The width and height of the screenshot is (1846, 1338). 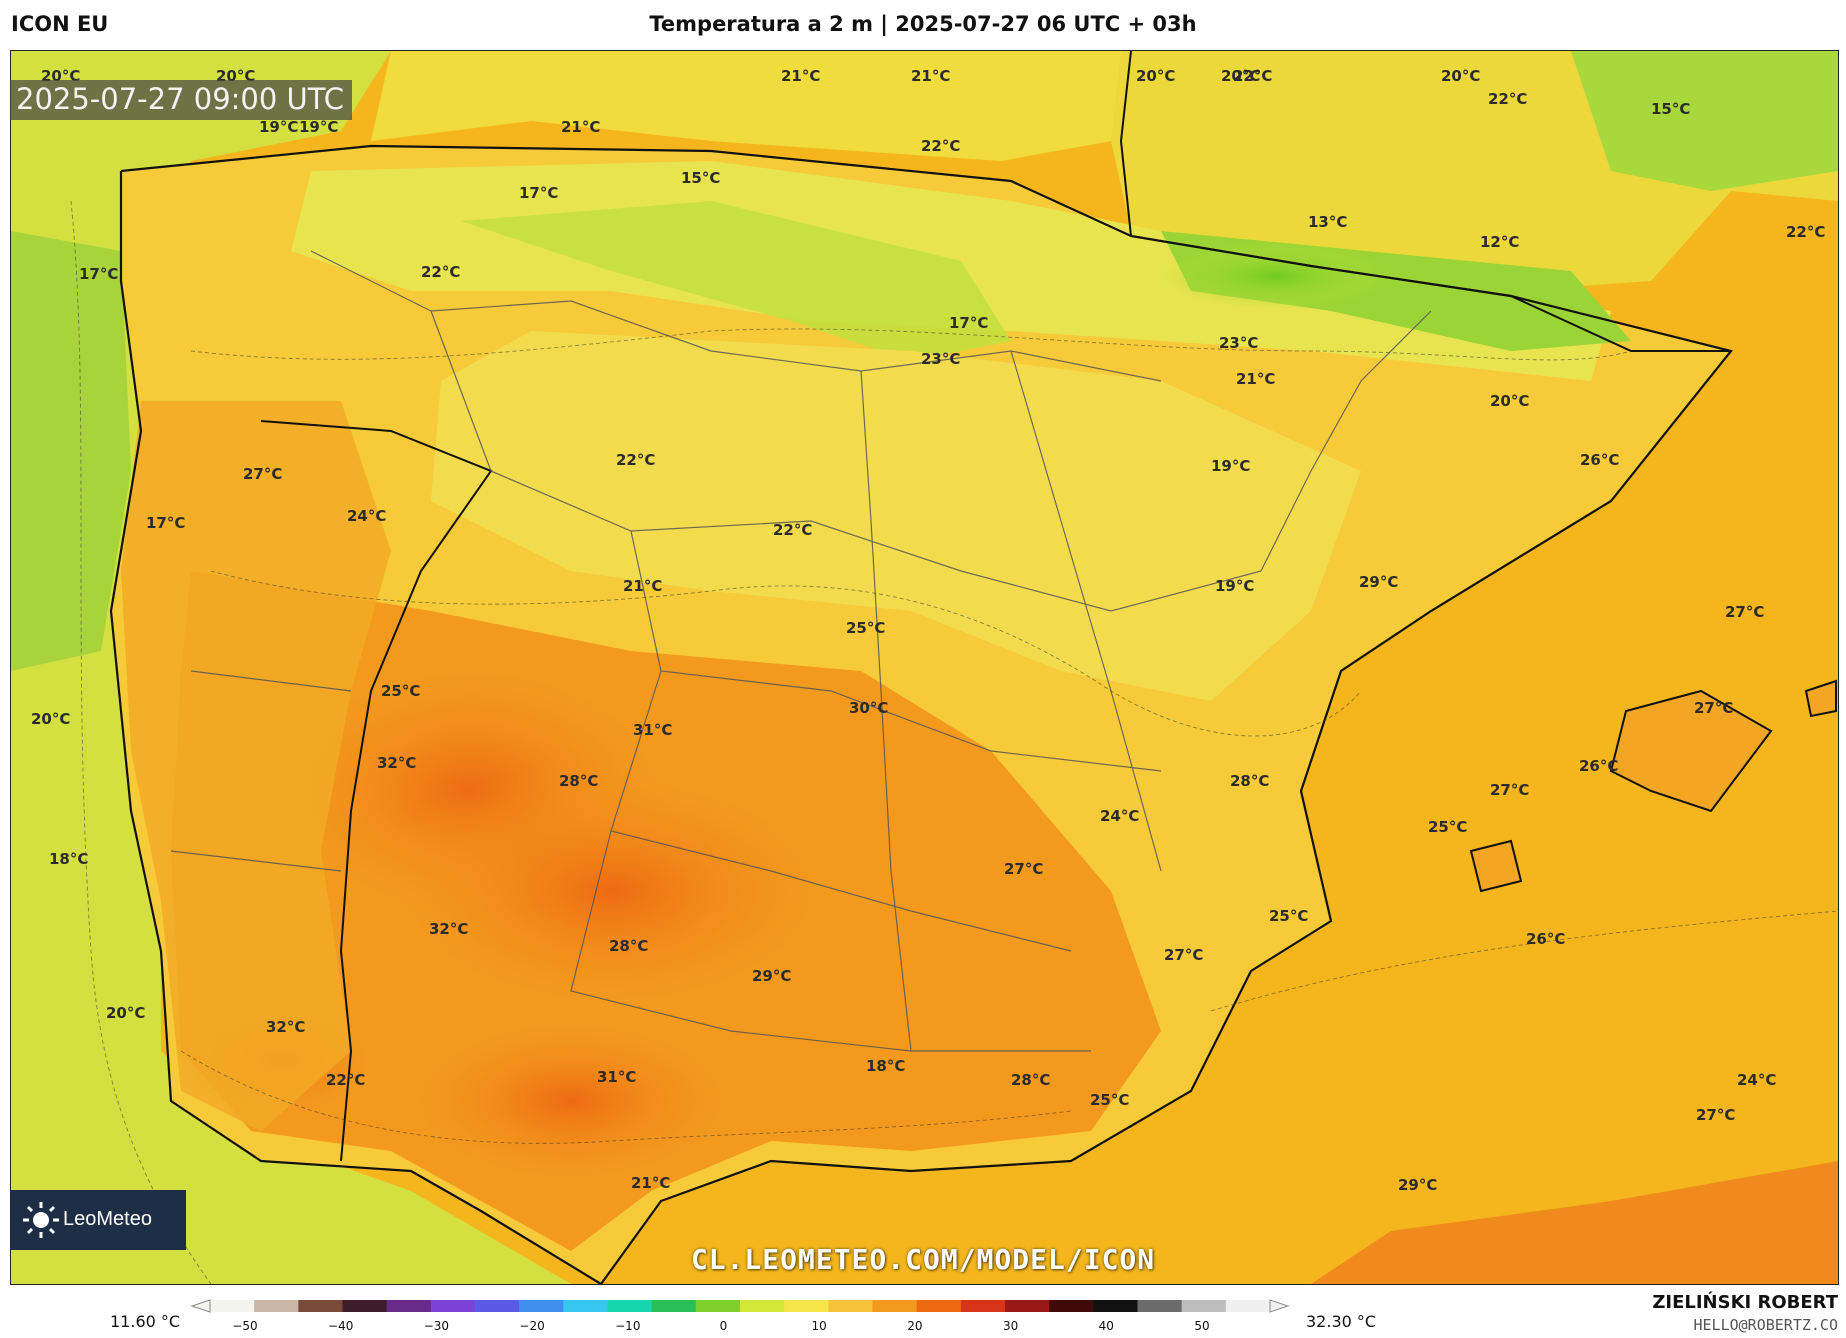 What do you see at coordinates (736, 281) in the screenshot?
I see `cantabrian-cool` at bounding box center [736, 281].